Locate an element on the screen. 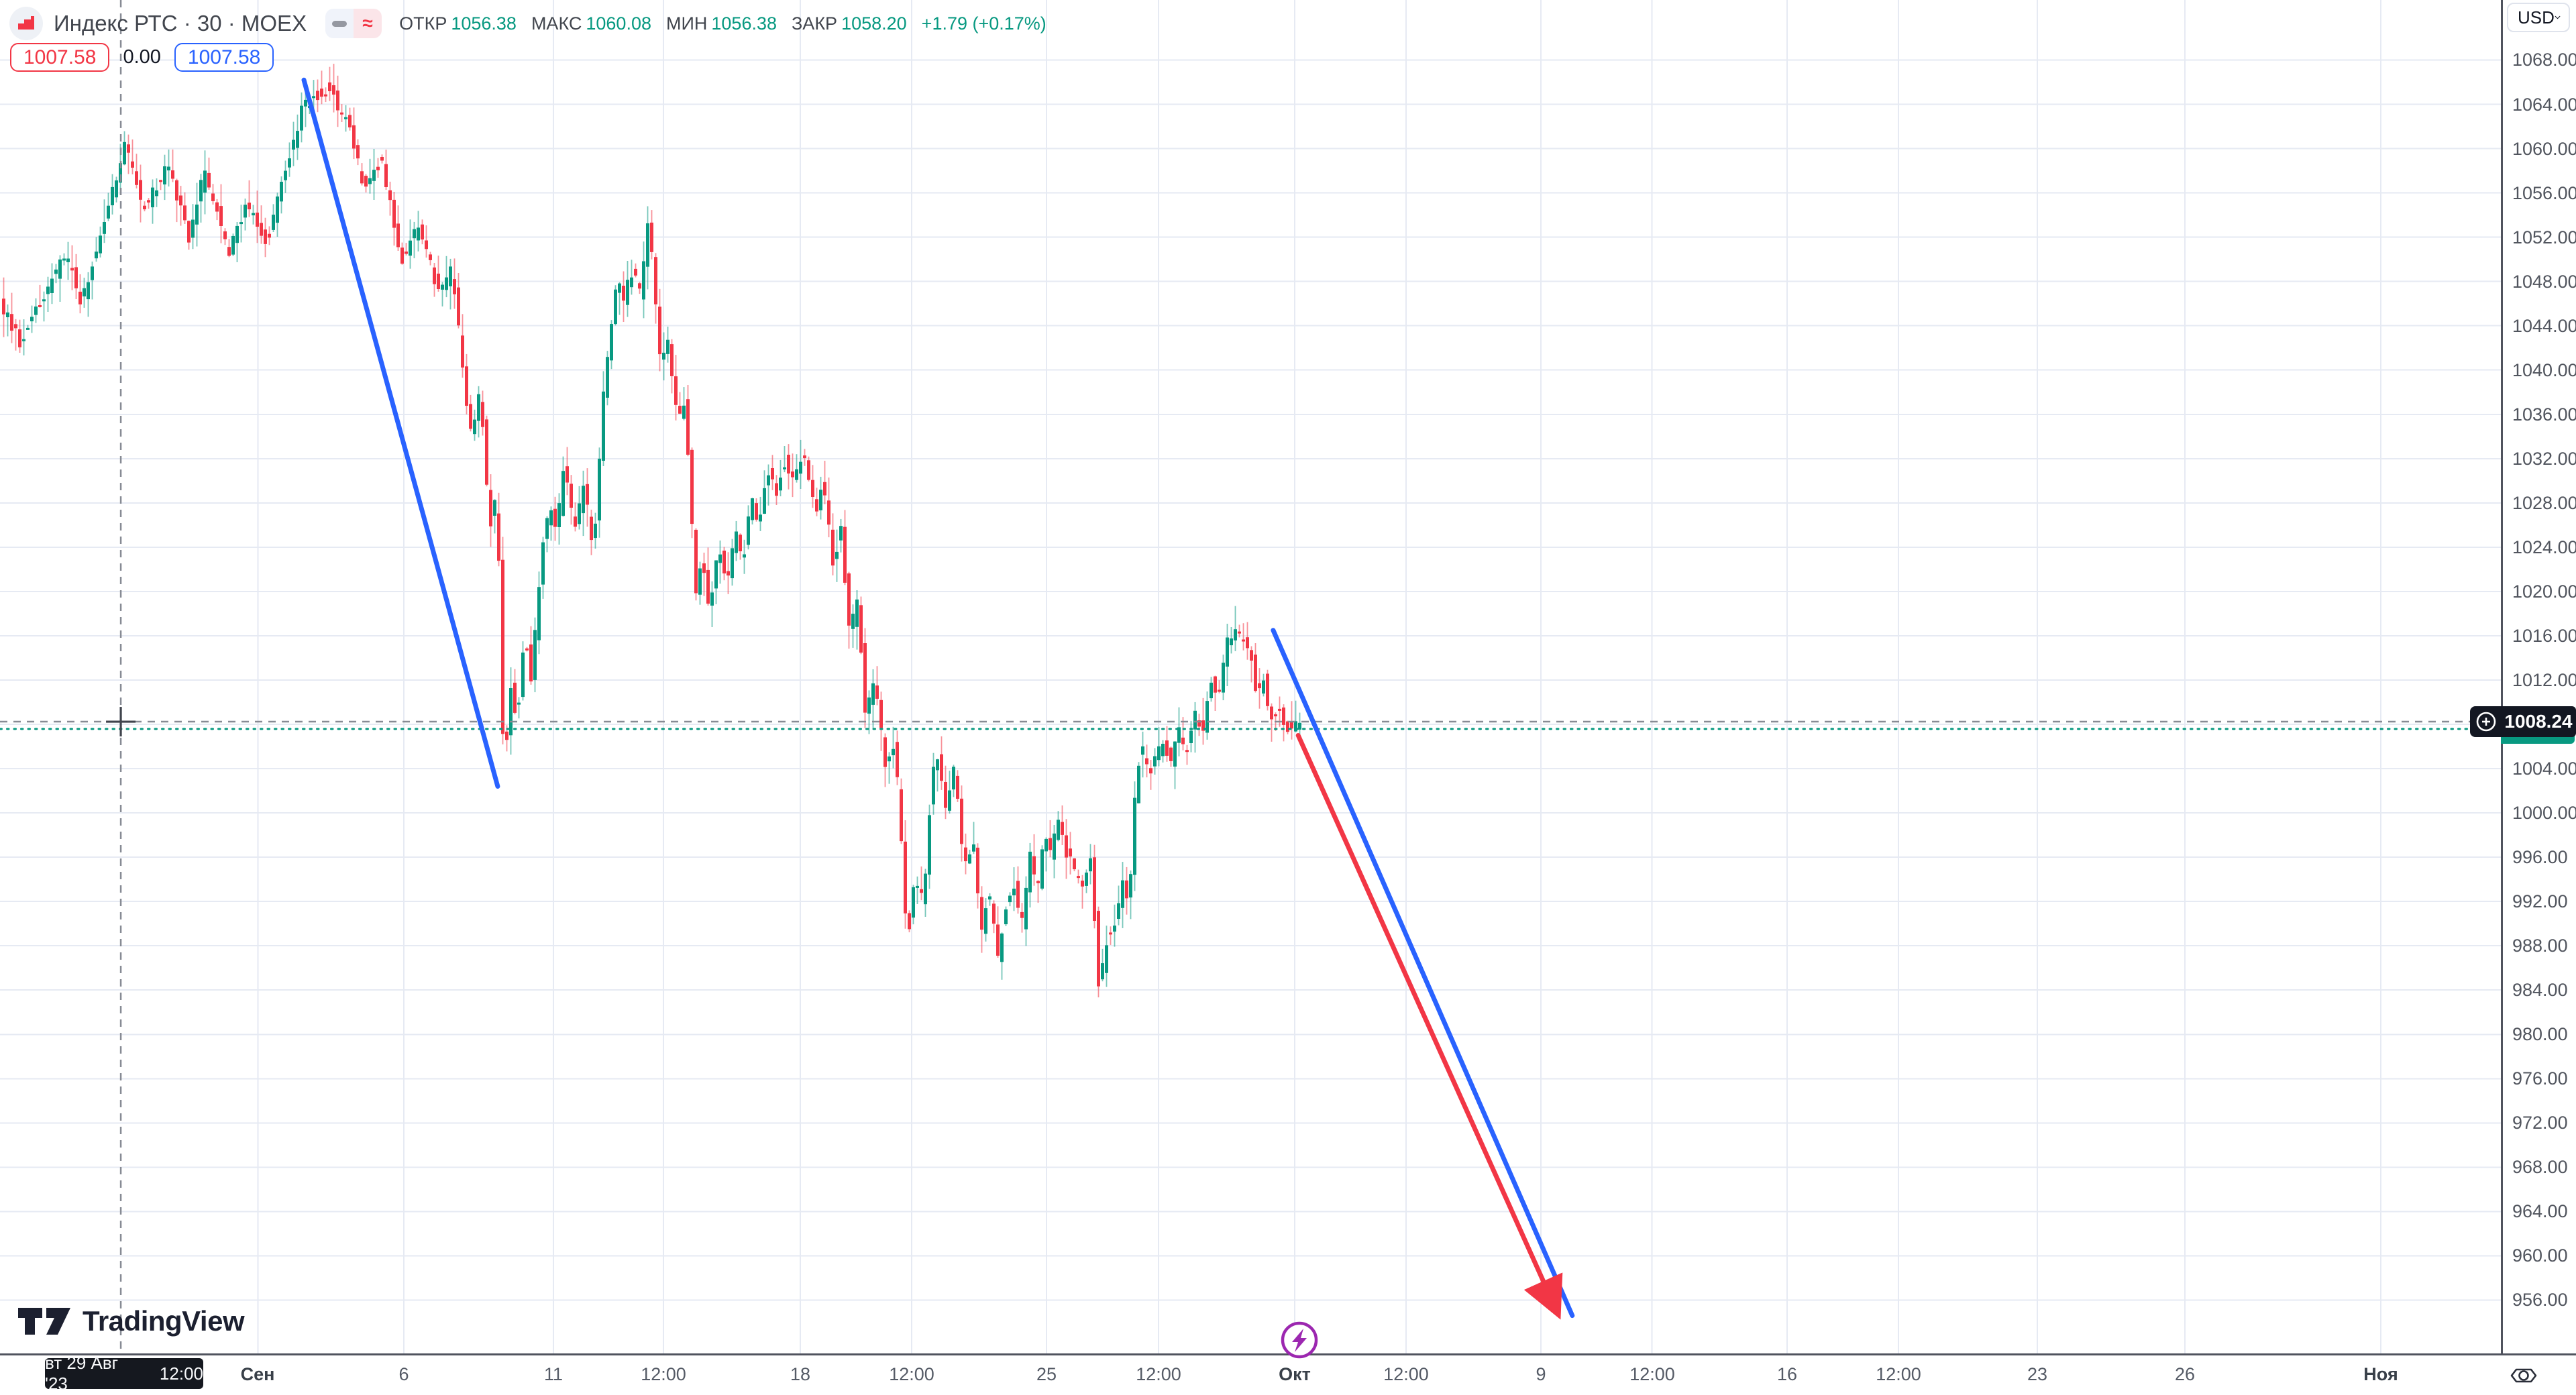  tradingview-logo: TradingView is located at coordinates (131, 1321).